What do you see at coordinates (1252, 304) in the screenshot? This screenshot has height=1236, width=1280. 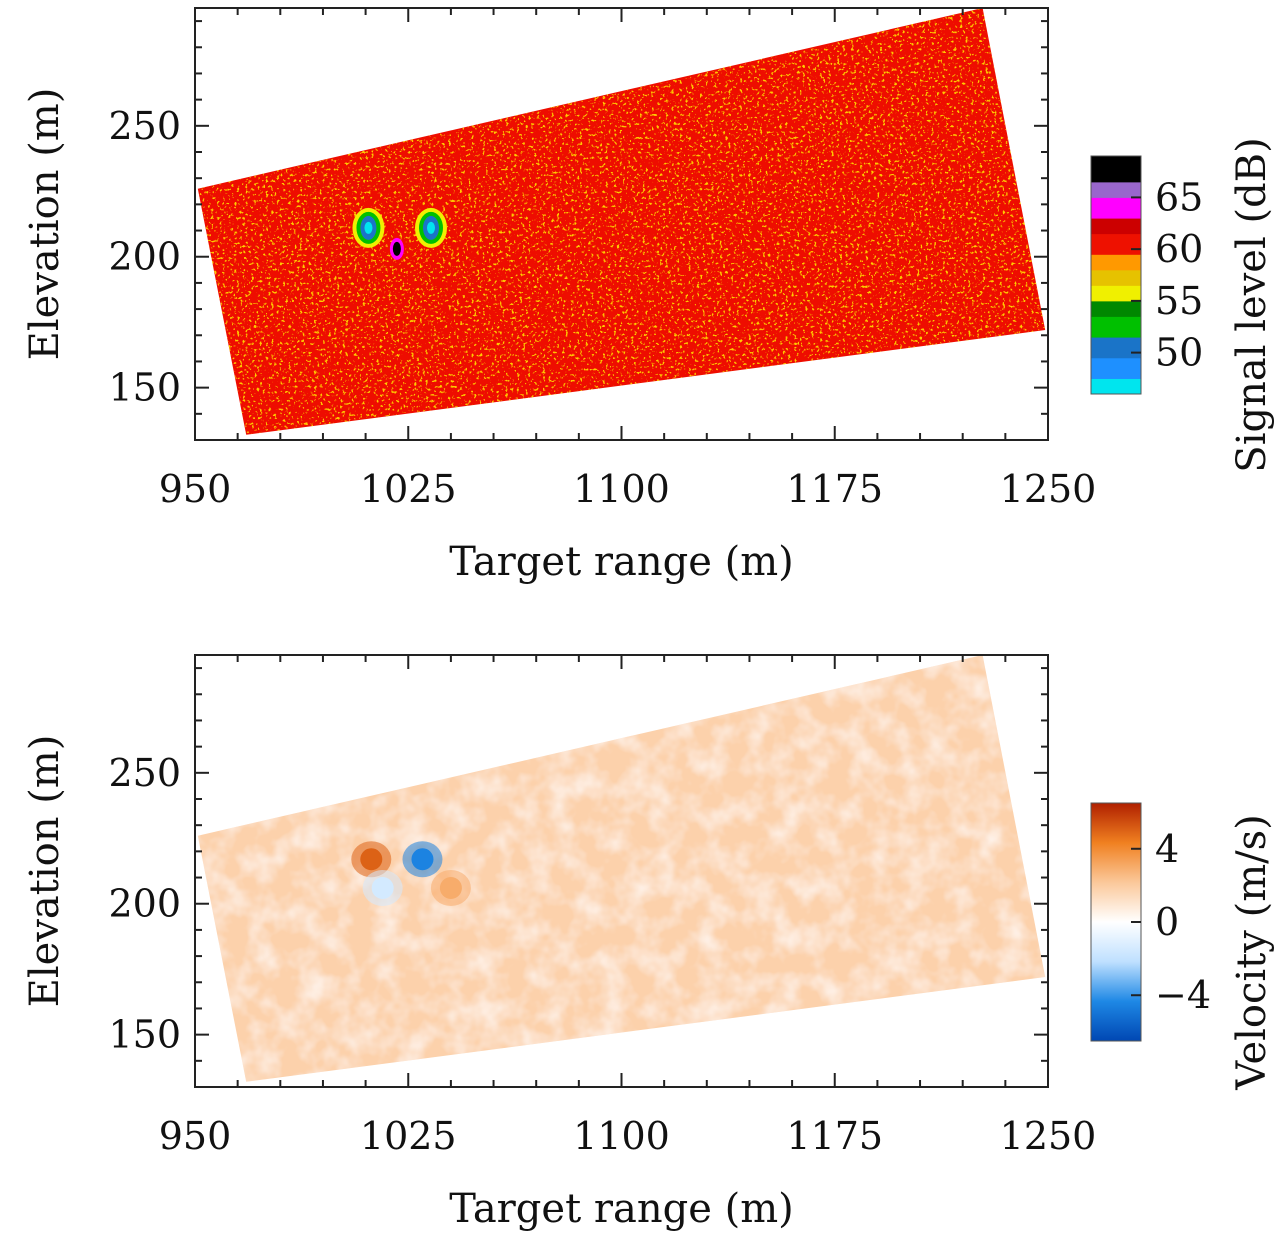 I see `signal-colorbar-title: Signal level (dB)` at bounding box center [1252, 304].